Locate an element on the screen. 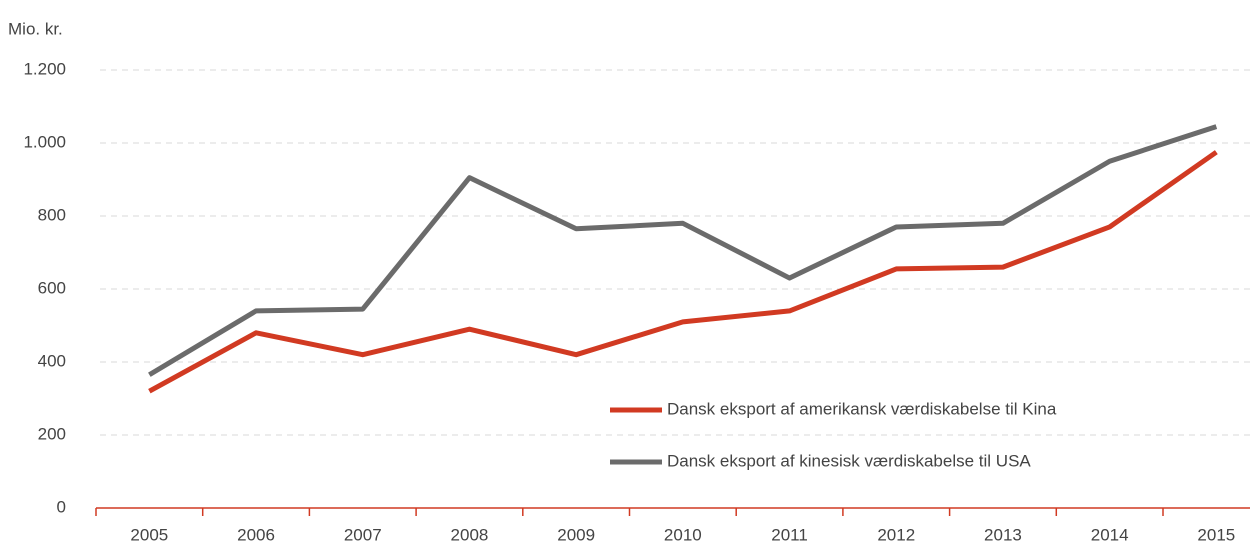 This screenshot has width=1255, height=546. x-tick-label: 2011 is located at coordinates (789, 534).